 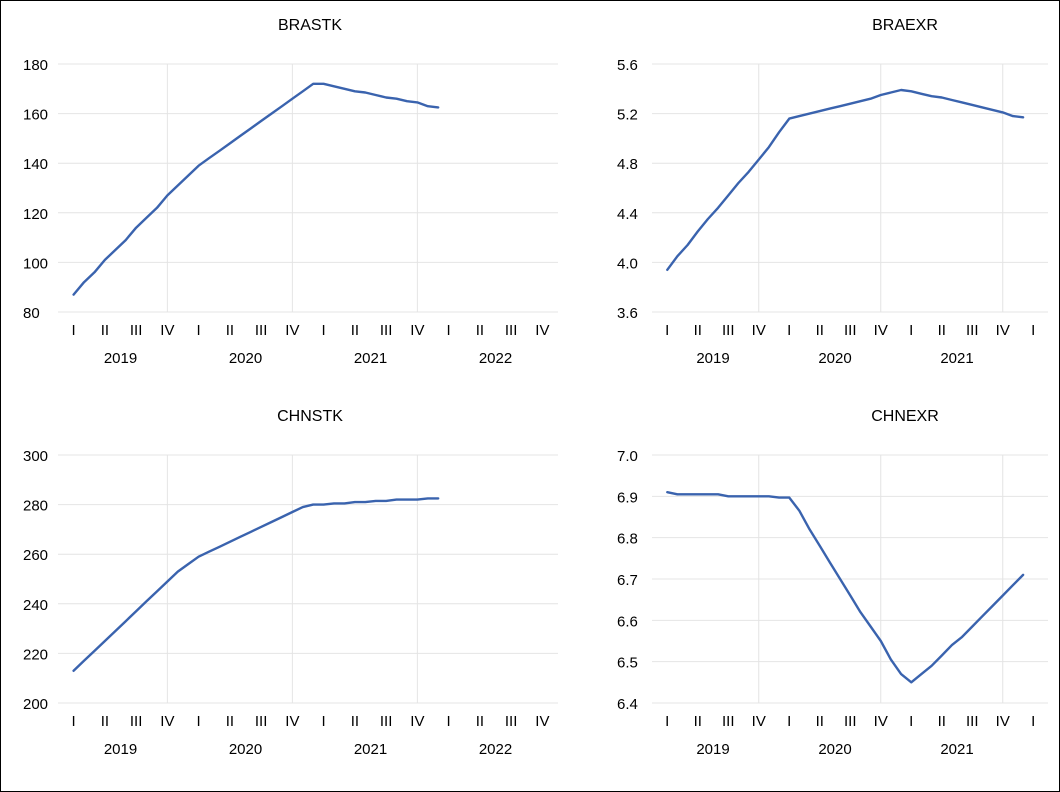 I want to click on y-tick-label: 80, so click(x=31, y=313).